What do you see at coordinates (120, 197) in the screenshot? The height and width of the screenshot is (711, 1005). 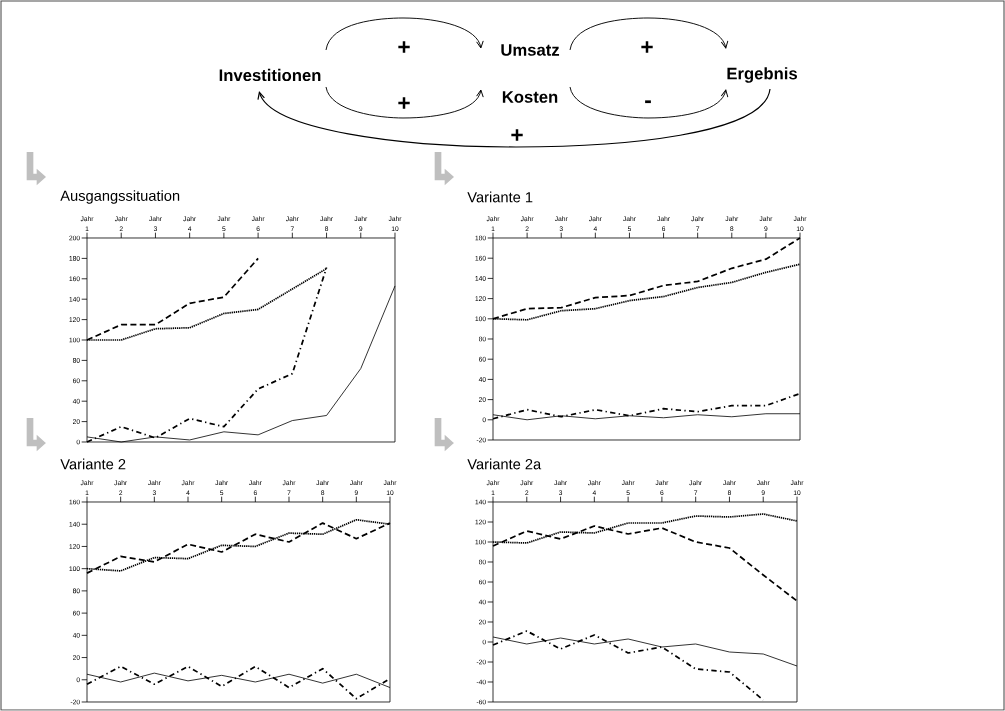 I see `chart-title: Ausgangssituation` at bounding box center [120, 197].